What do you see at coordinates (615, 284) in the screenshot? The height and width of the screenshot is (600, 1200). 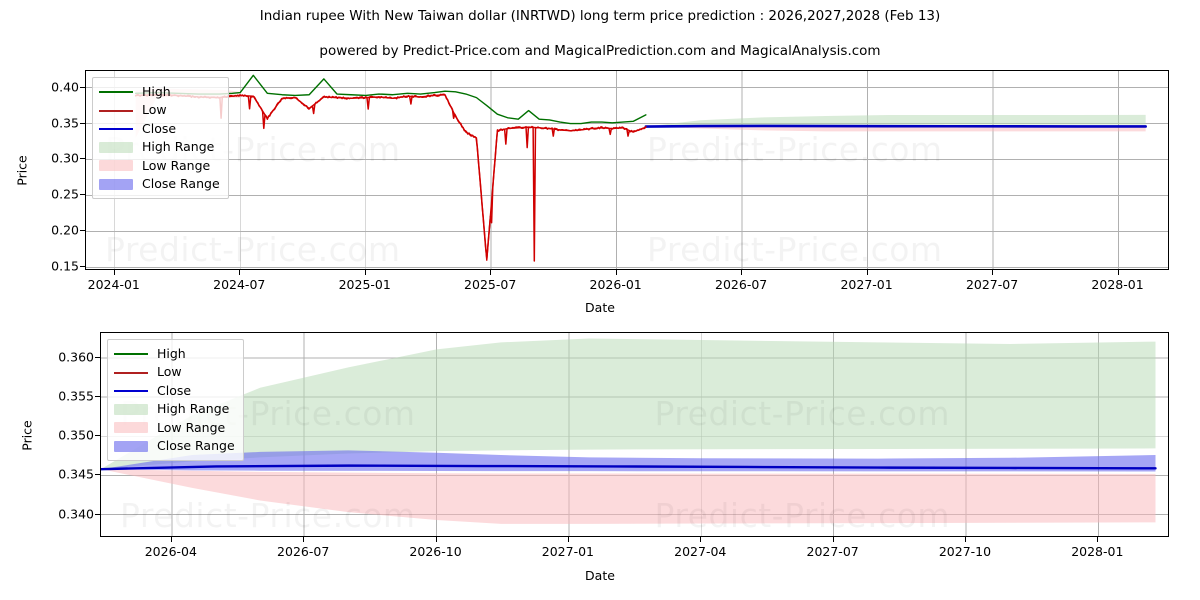 I see `x-tick-label: 2026-01` at bounding box center [615, 284].